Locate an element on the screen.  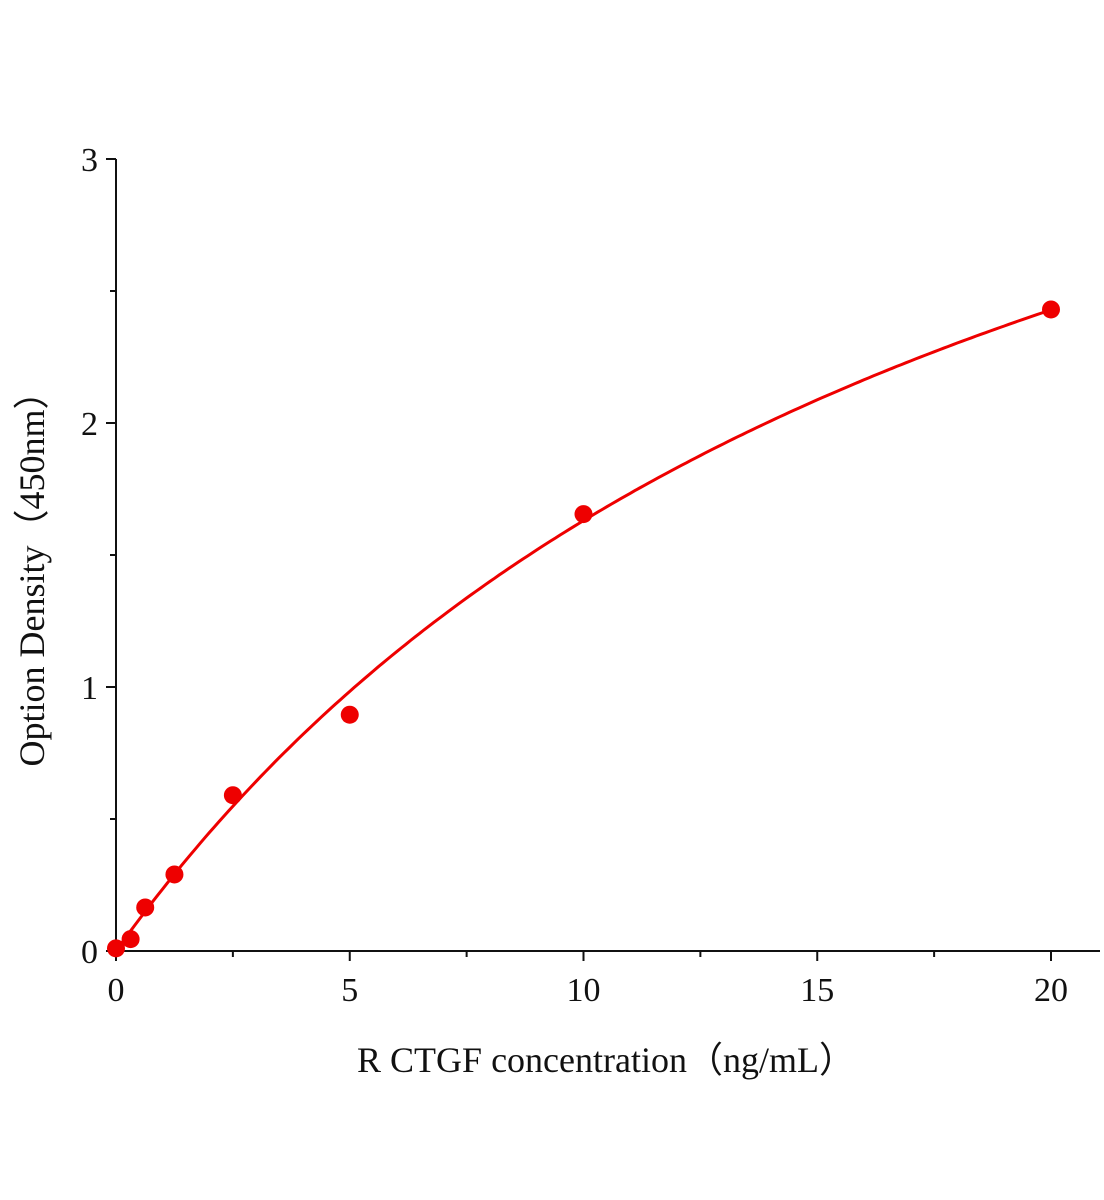
y-tick-label: 2 is located at coordinates (89, 424).